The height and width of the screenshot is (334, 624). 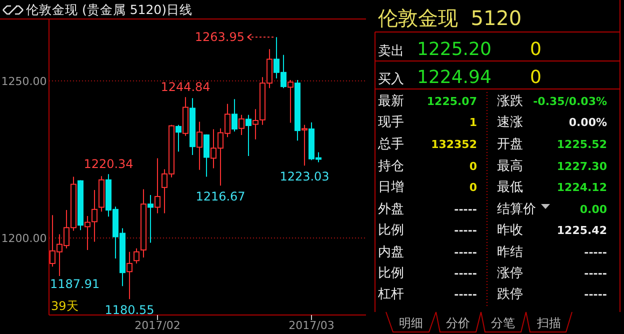 I want to click on text: 跌停, so click(x=510, y=294).